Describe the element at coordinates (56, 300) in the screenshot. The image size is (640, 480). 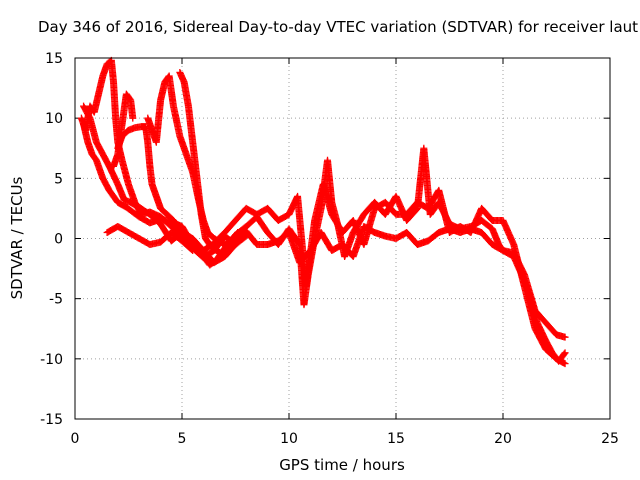
I see `y-tick-label: -5` at that location.